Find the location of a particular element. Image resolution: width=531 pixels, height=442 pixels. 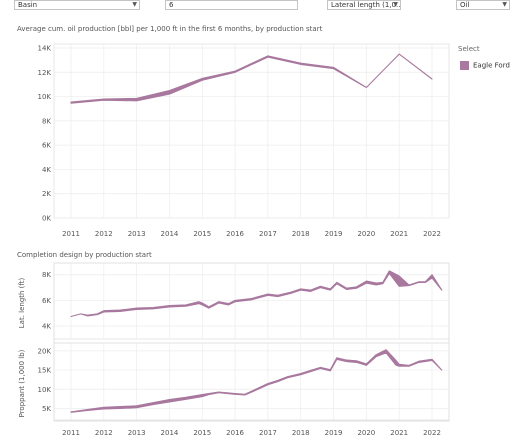

y-tick-label: 14K is located at coordinates (45, 49).